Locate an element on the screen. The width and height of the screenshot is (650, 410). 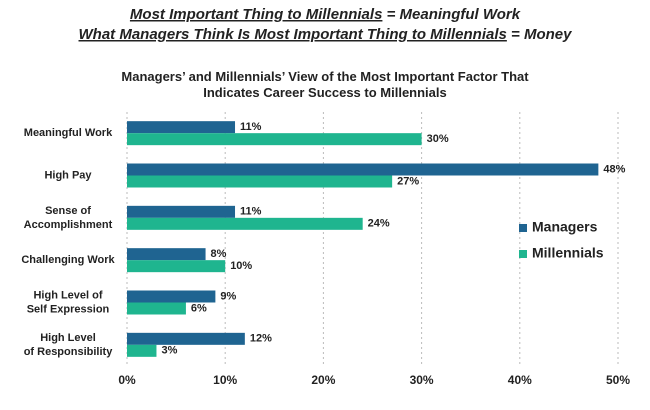
headline-emphasis: Most Important Thing to Millennials is located at coordinates (256, 14).